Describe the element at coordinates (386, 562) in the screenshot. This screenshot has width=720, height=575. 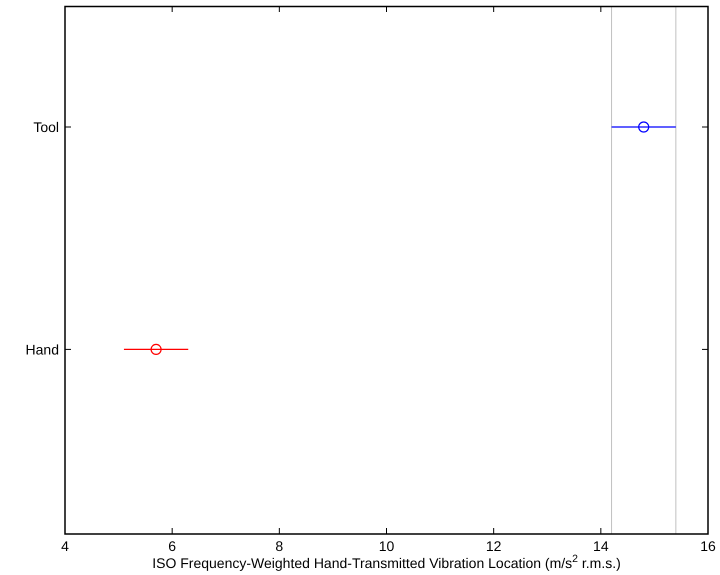
I see `x-axis-title: ISO Frequency-Weighted Hand-Transmitted Vibration Location (m/s$^{2}$ r.m.s.)` at that location.